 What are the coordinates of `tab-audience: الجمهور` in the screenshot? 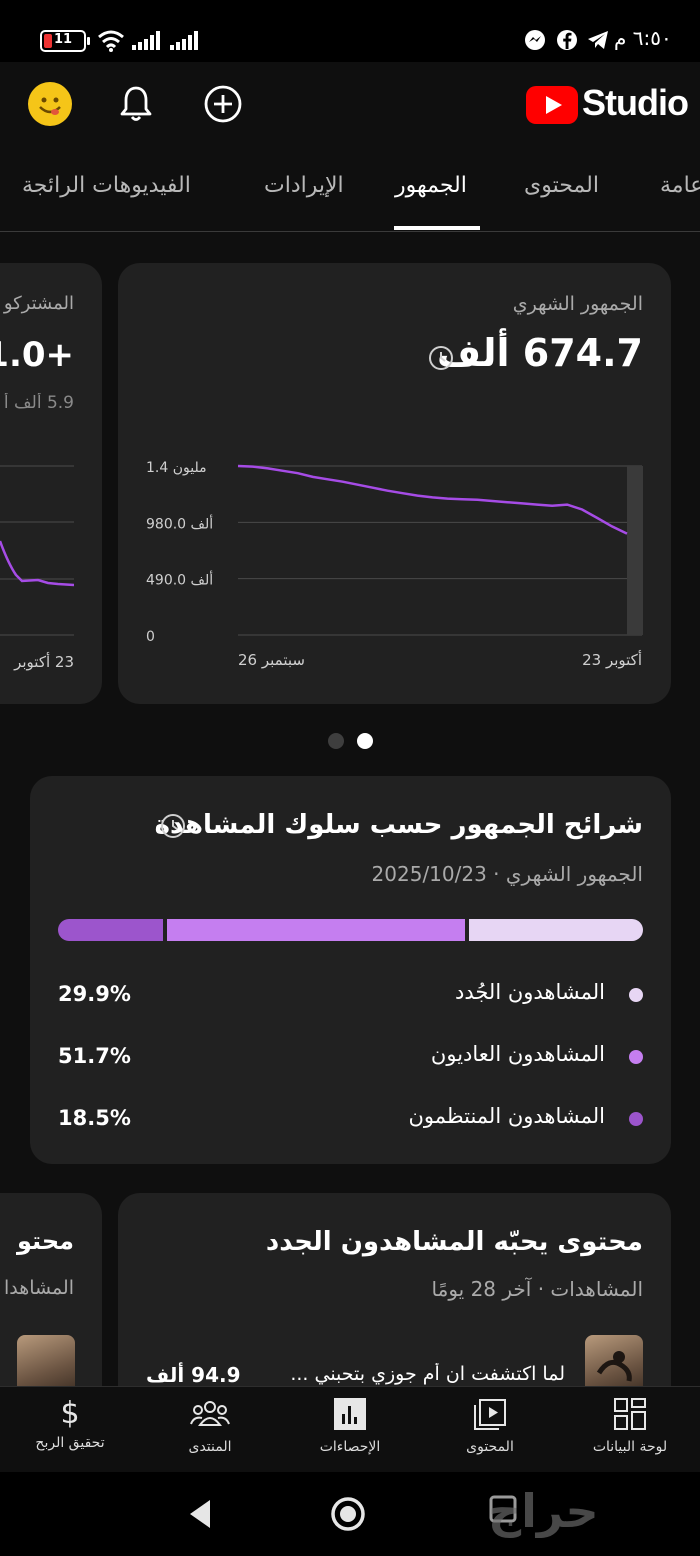 It's located at (431, 185).